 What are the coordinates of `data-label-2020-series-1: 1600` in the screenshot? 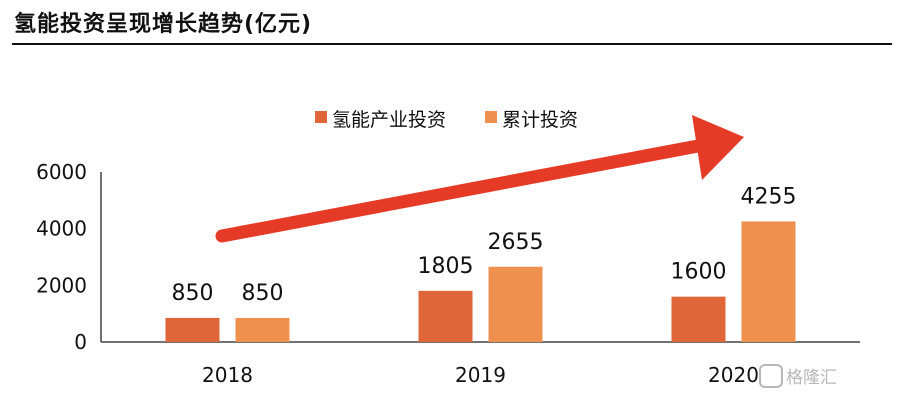 It's located at (699, 272).